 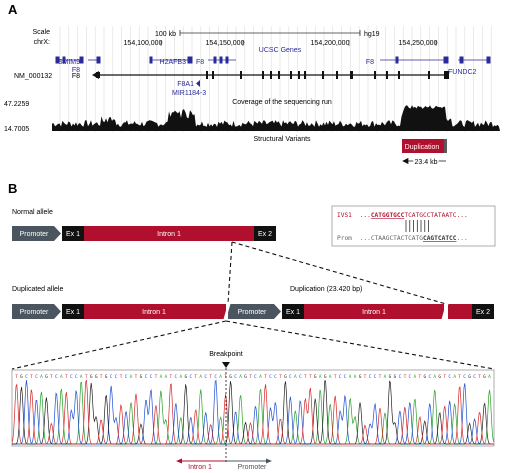 I want to click on gene-f8-left: F8, so click(x=76, y=70).